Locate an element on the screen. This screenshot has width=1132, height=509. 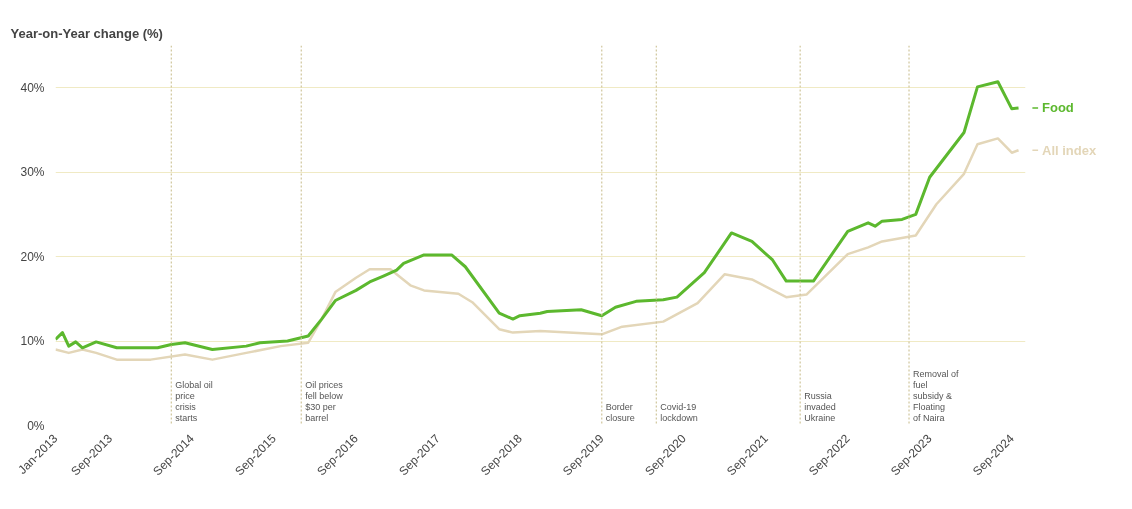
ref-line-label: Border closure is located at coordinates (620, 412).